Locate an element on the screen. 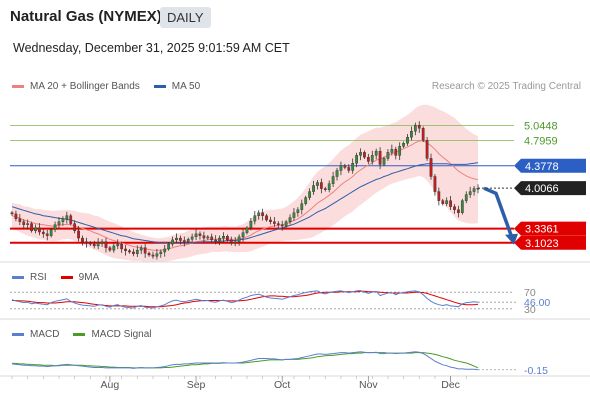 This screenshot has width=590, height=400. level-tag-3.1023-text: 3.1023 is located at coordinates (542, 244).